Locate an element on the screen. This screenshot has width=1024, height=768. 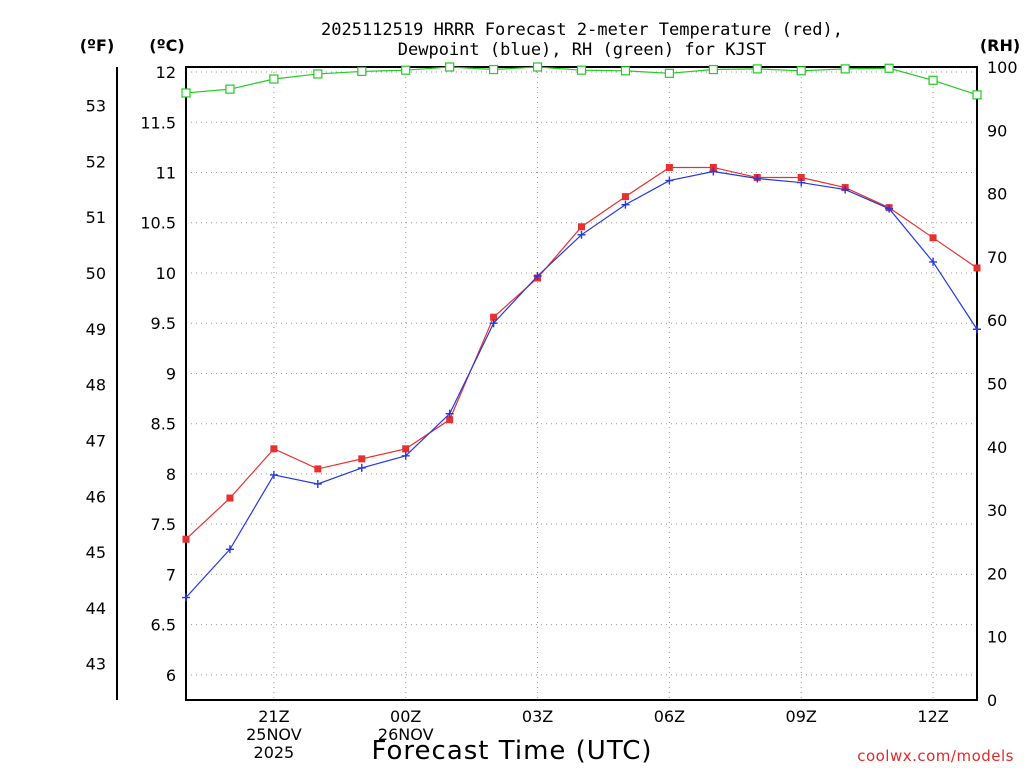
x-tick-label: 2025 is located at coordinates (274, 752).